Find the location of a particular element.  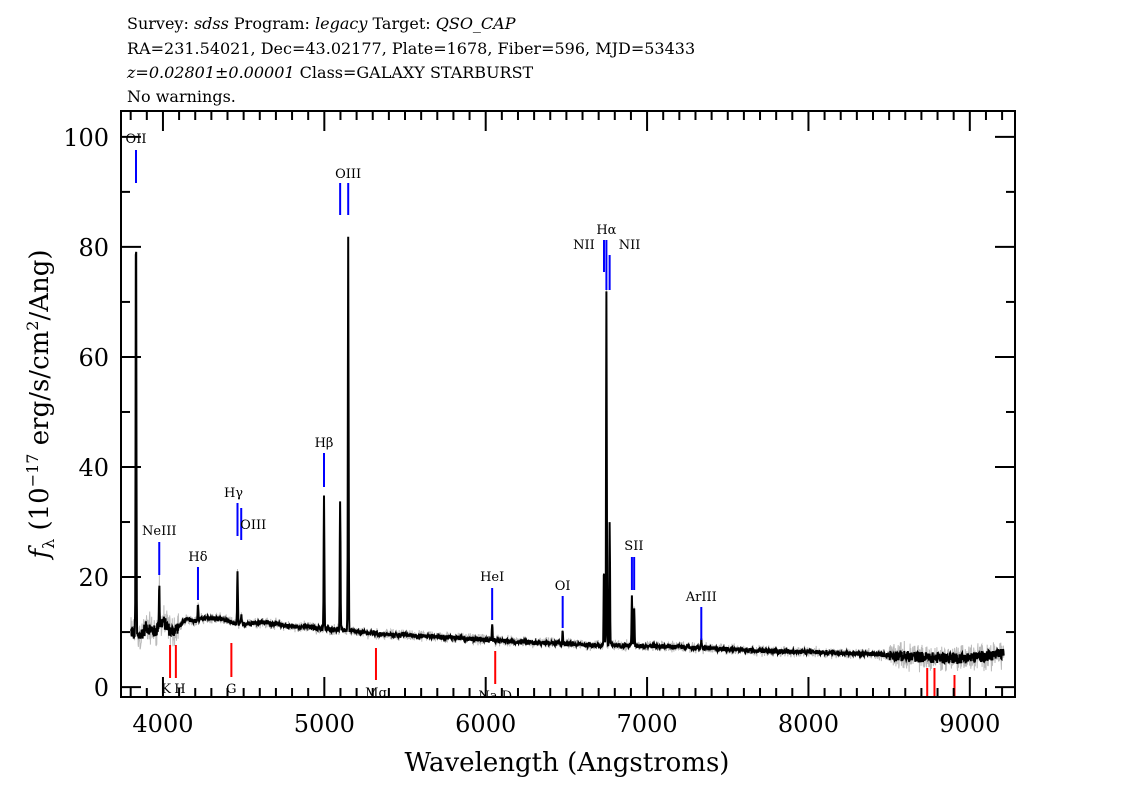

x-tick-label: 7000 is located at coordinates (647, 724).